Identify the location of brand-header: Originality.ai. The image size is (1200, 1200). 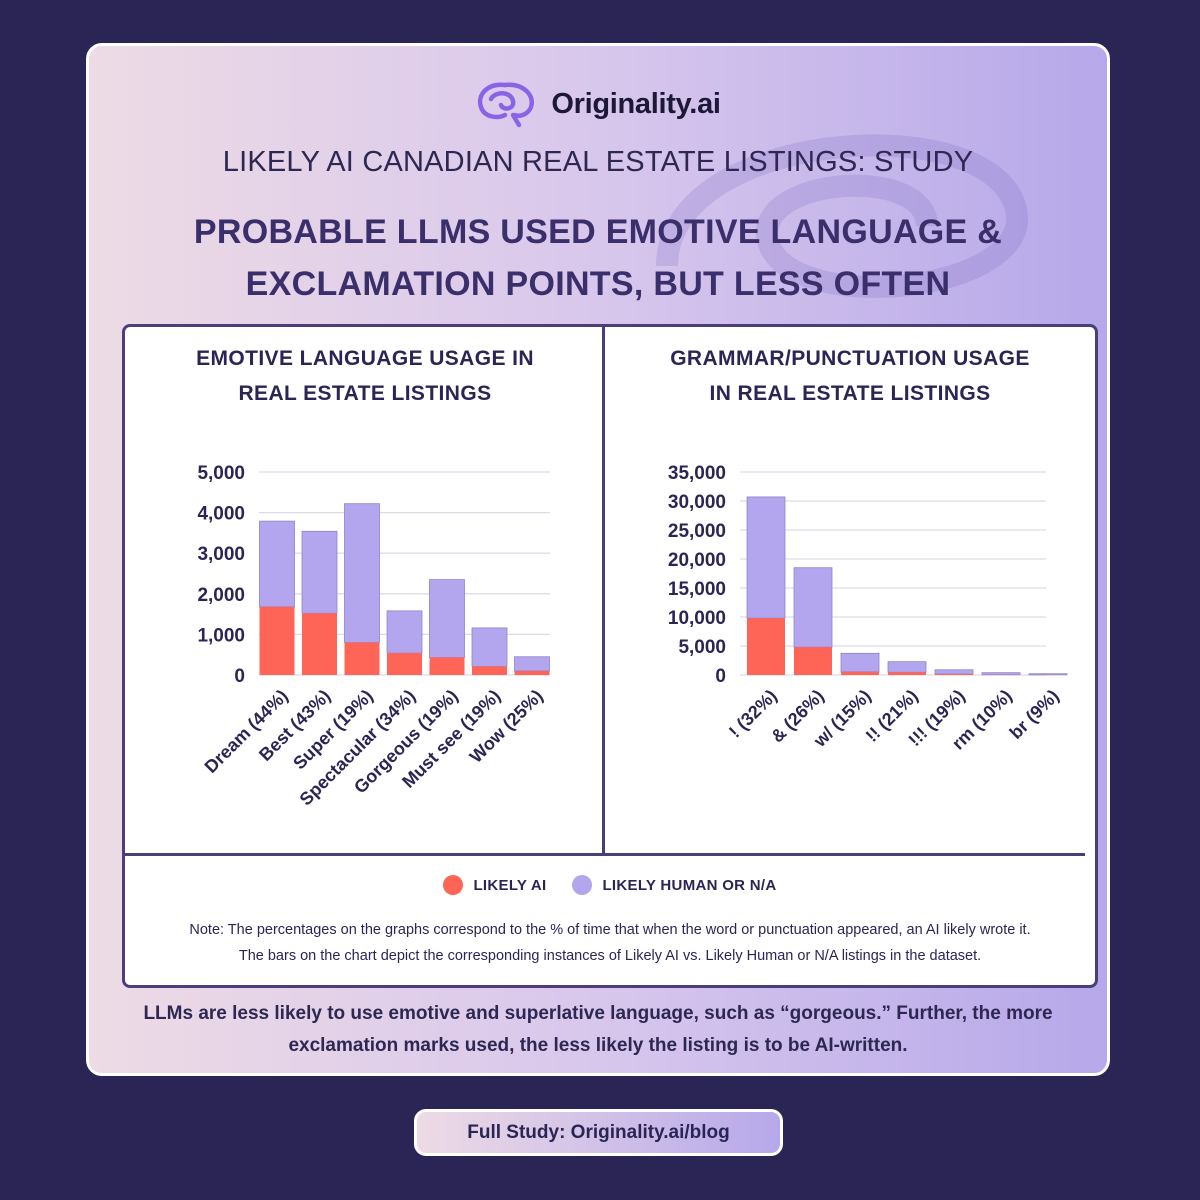
(598, 104).